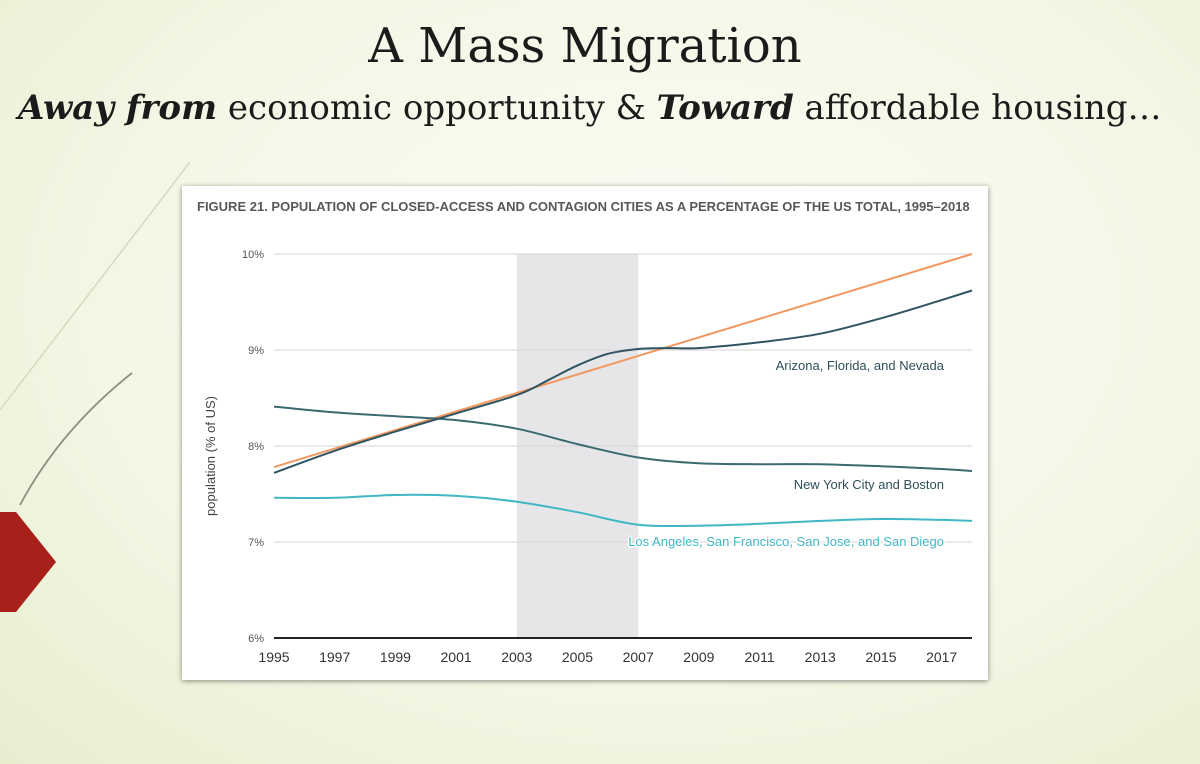  I want to click on x-tick-label: 2007, so click(638, 657).